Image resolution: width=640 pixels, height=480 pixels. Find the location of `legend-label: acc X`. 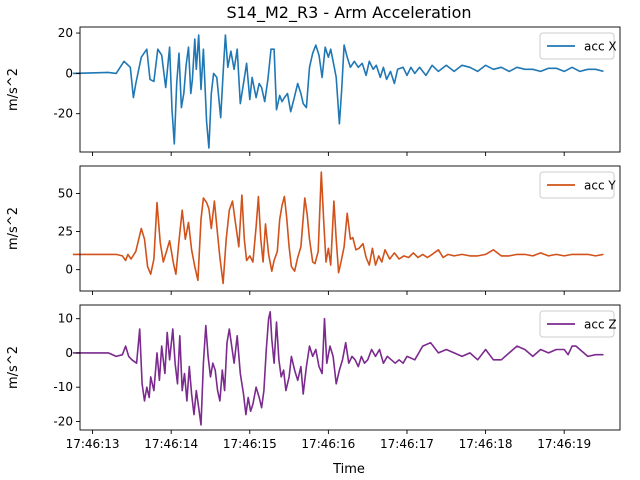

legend-label: acc X is located at coordinates (600, 47).